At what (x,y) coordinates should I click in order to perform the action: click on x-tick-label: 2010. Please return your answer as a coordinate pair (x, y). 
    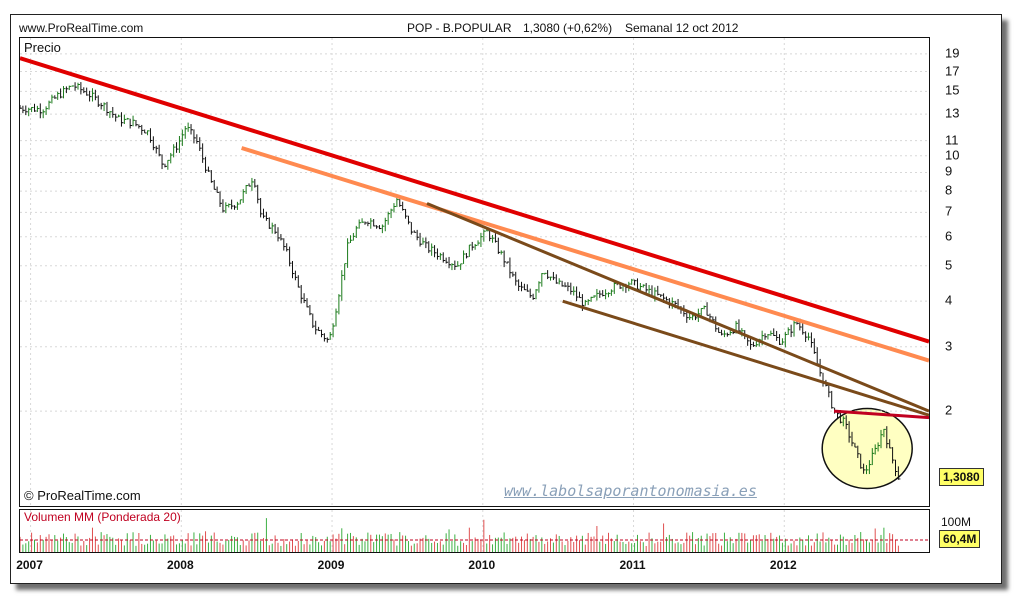
    Looking at the image, I should click on (482, 565).